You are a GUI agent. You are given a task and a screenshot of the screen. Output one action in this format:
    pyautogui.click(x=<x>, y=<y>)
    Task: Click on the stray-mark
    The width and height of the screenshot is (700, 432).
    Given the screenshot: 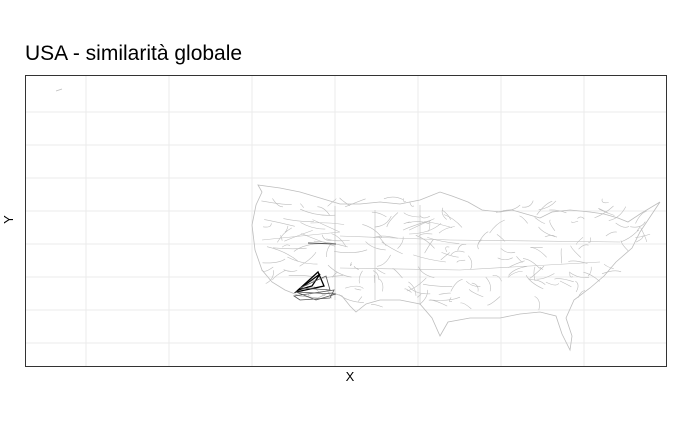 What is the action you would take?
    pyautogui.click(x=59, y=90)
    